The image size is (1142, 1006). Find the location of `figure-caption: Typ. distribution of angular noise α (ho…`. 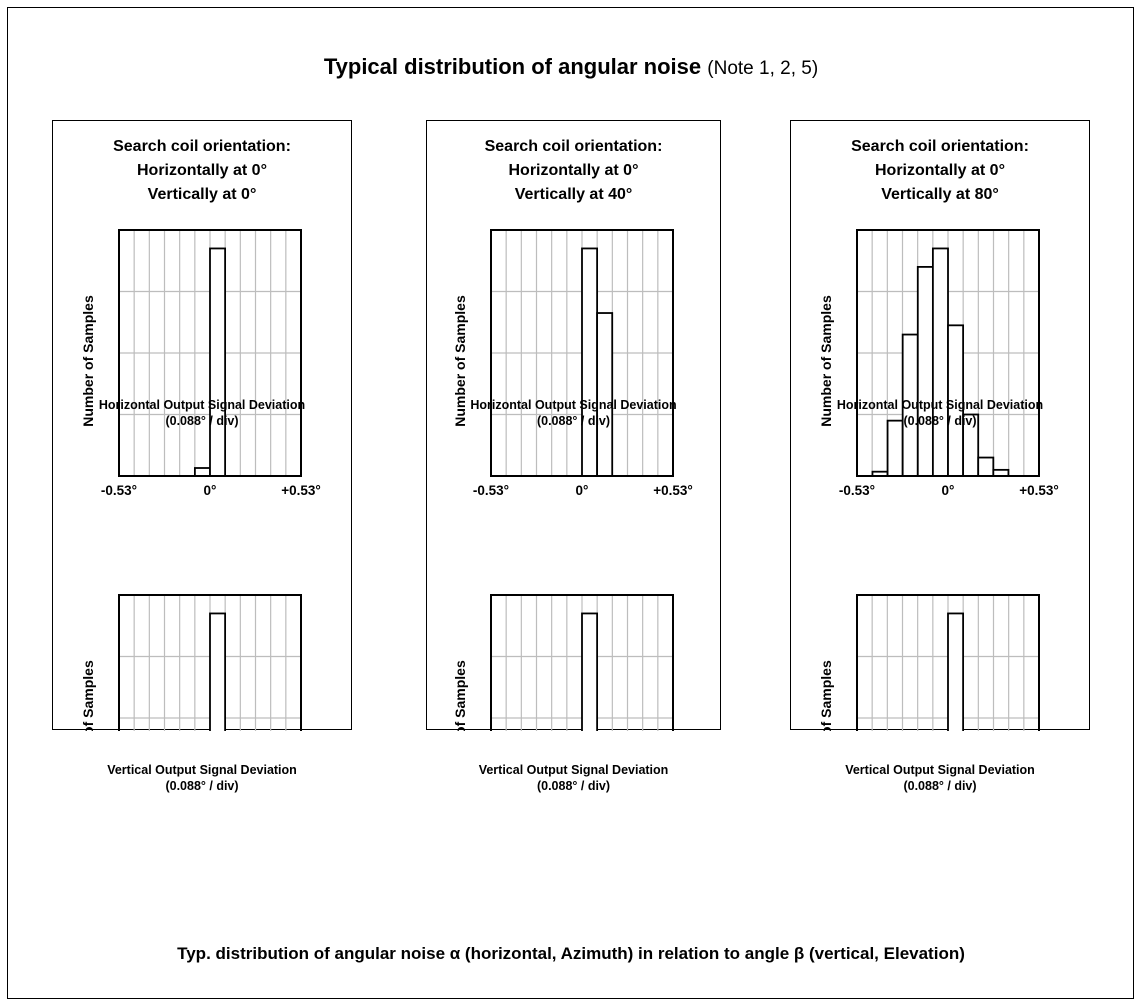

figure-caption: Typ. distribution of angular noise α (ho… is located at coordinates (571, 953).